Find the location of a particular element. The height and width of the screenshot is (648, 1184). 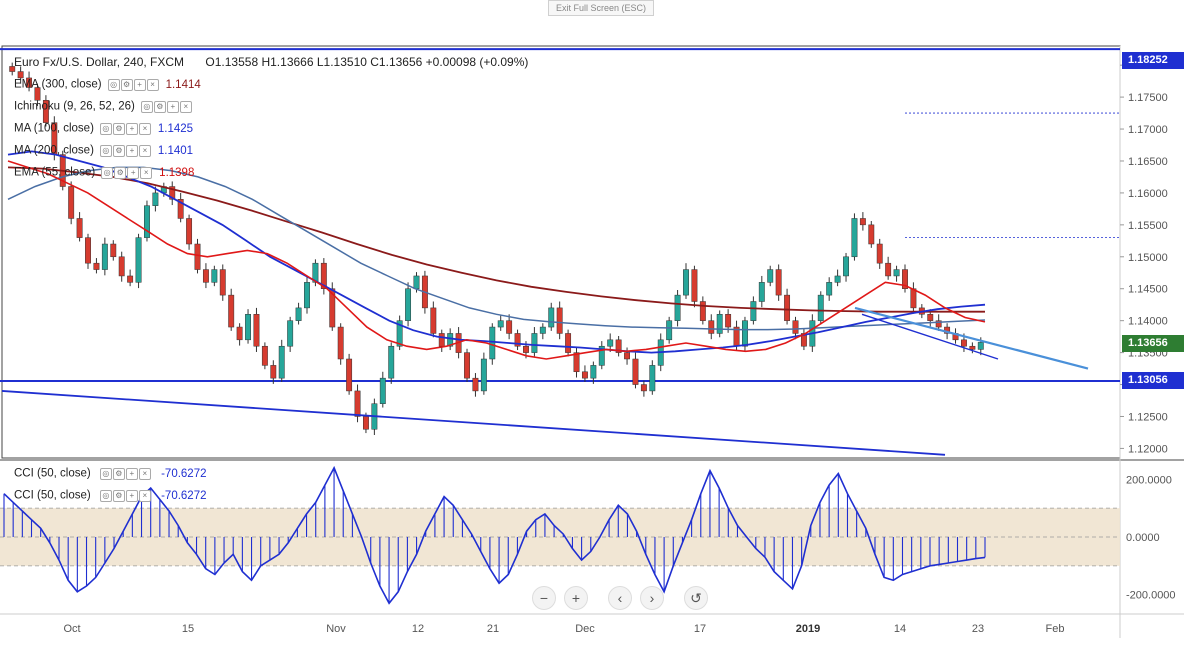

indicator-legend-2: MA (100, close) ◎ ⚙ + × 1.1425 is located at coordinates (103, 128).